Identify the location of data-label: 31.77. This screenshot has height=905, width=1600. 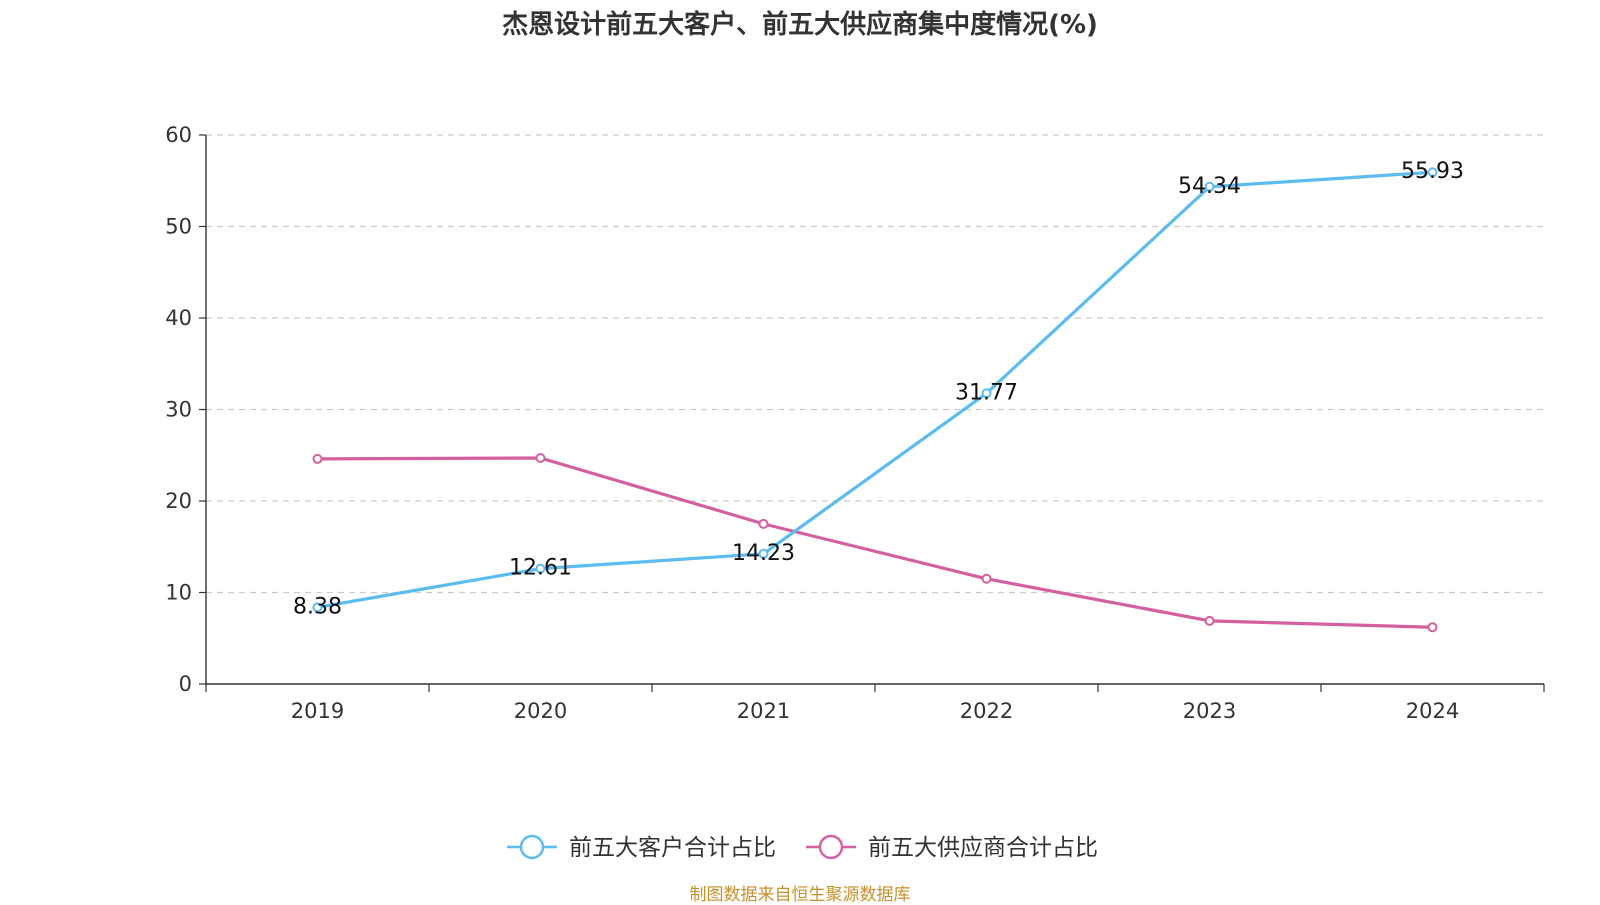
(986, 392).